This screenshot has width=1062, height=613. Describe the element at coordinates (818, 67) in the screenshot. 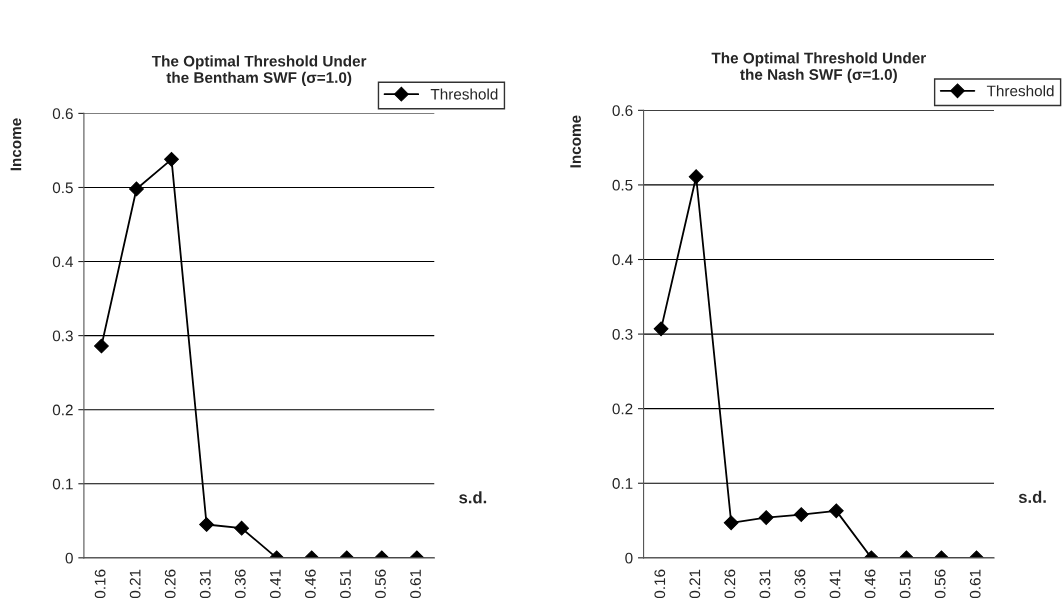

I see `chart-title: The Optimal Threshold Under the Nash SWF (σ=1.0)` at that location.